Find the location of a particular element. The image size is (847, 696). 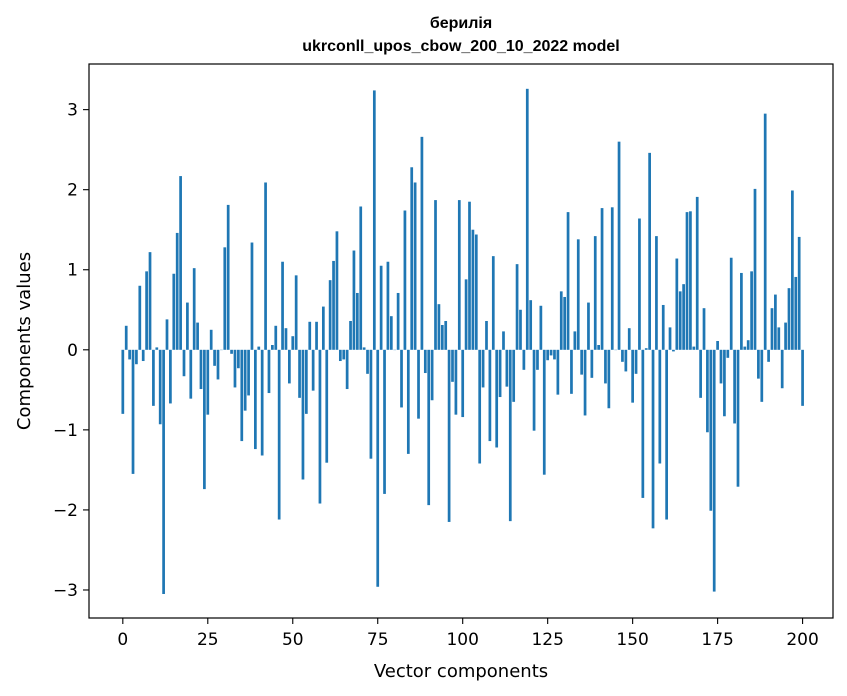

chart-title: берилія is located at coordinates (461, 23).